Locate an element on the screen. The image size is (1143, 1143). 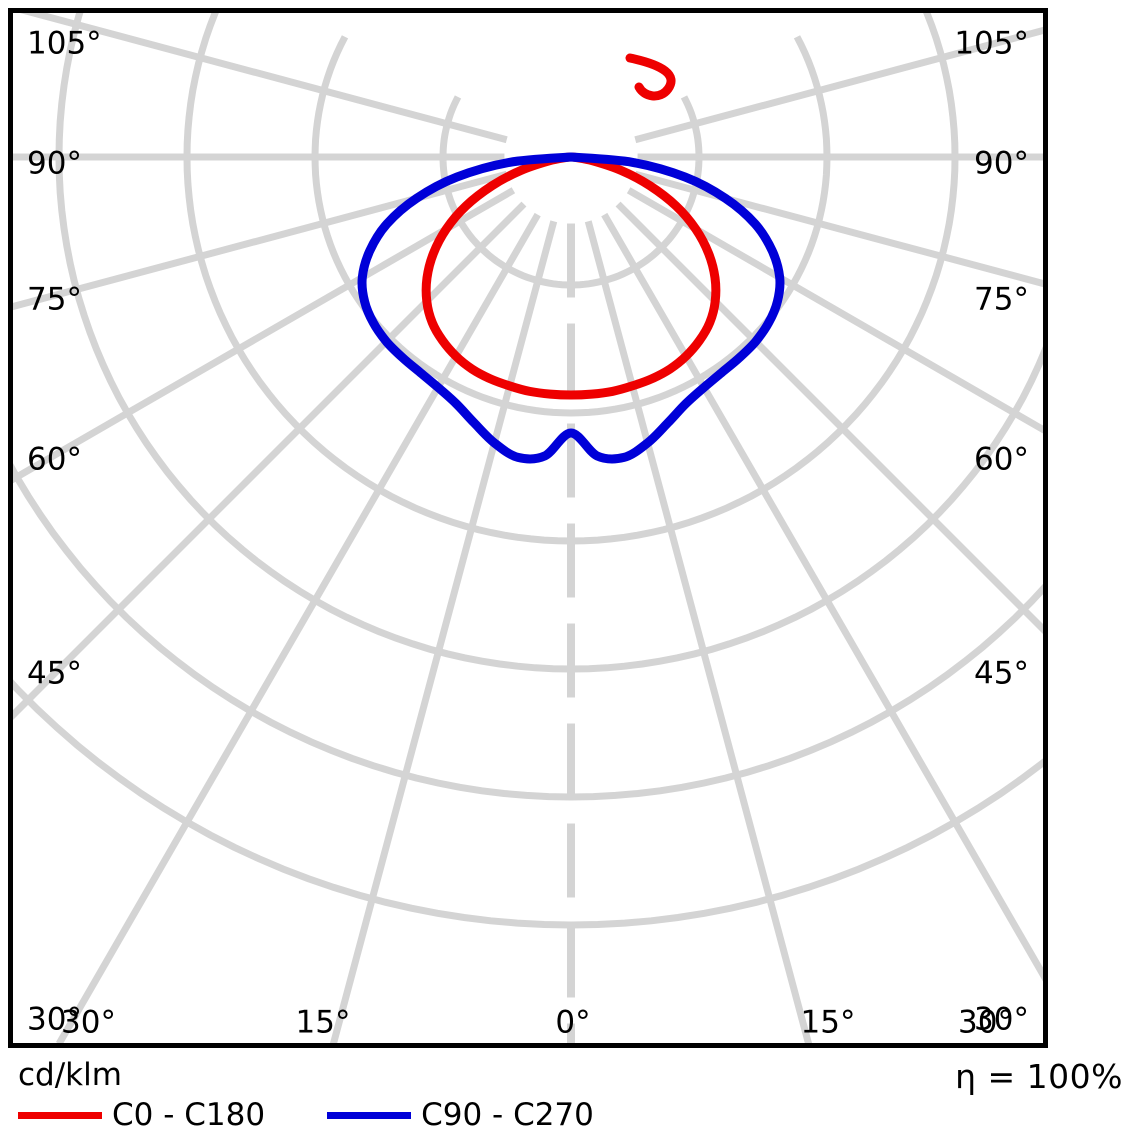
legend-label-c0-c180: C0 - C180 is located at coordinates (189, 1115).